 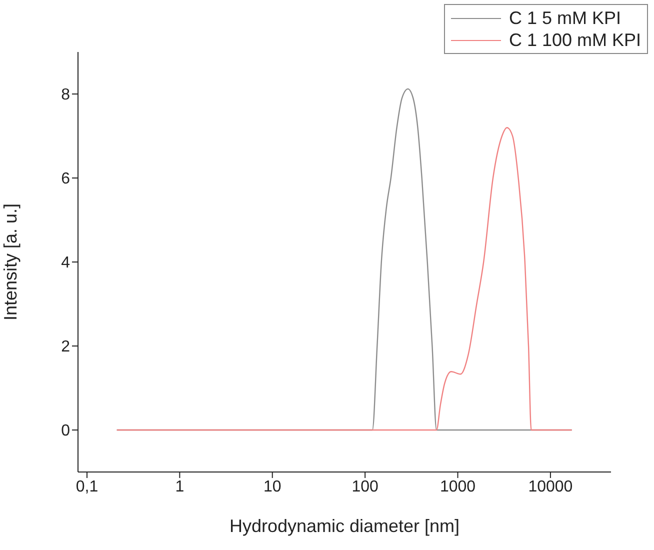 What do you see at coordinates (458, 487) in the screenshot?
I see `x-tick-label: 1000` at bounding box center [458, 487].